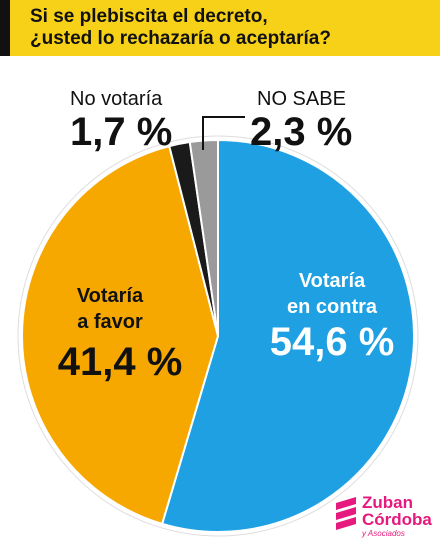 The height and width of the screenshot is (542, 440). Describe the element at coordinates (332, 342) in the screenshot. I see `value-label: 54,6 %` at that location.